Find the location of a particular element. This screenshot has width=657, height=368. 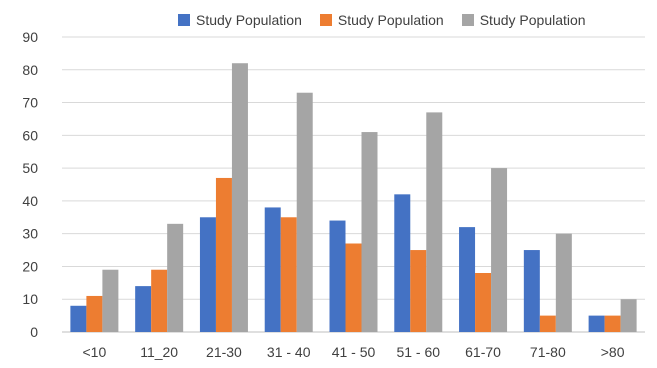

x-tick-label: 31 - 40 is located at coordinates (289, 352).